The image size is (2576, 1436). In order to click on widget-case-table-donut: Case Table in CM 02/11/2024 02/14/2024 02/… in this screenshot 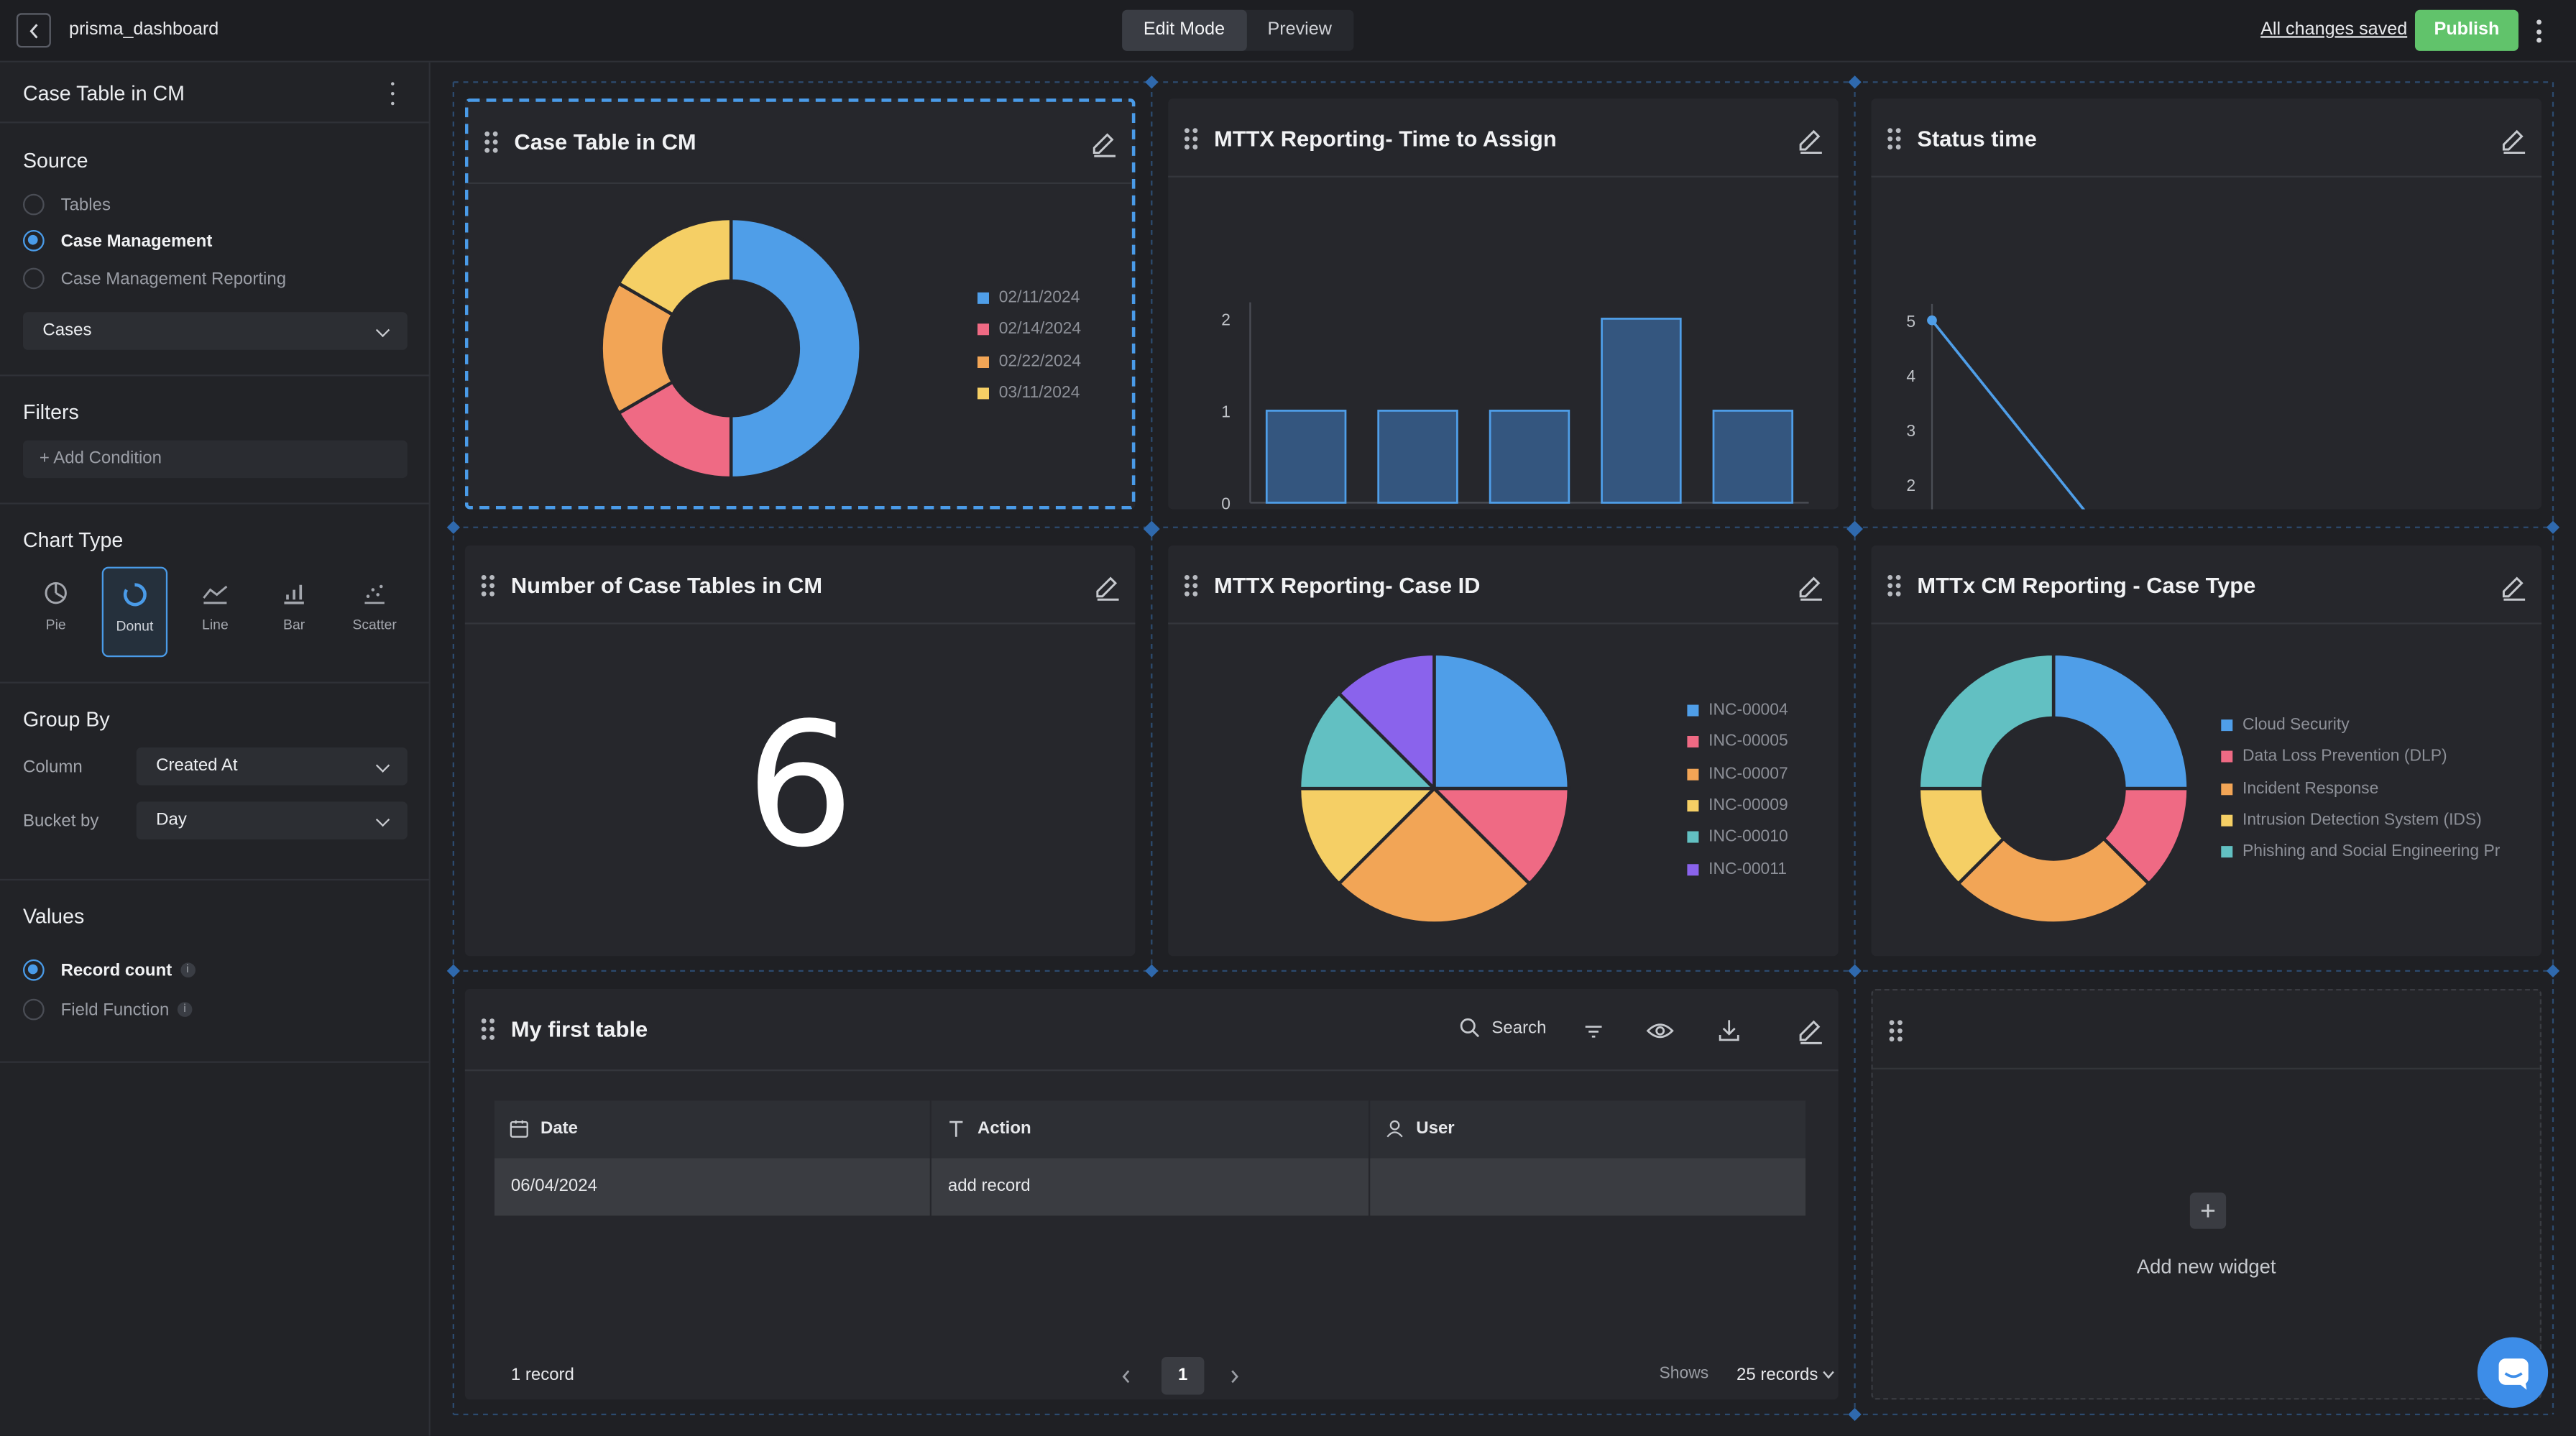, I will do `click(800, 304)`.